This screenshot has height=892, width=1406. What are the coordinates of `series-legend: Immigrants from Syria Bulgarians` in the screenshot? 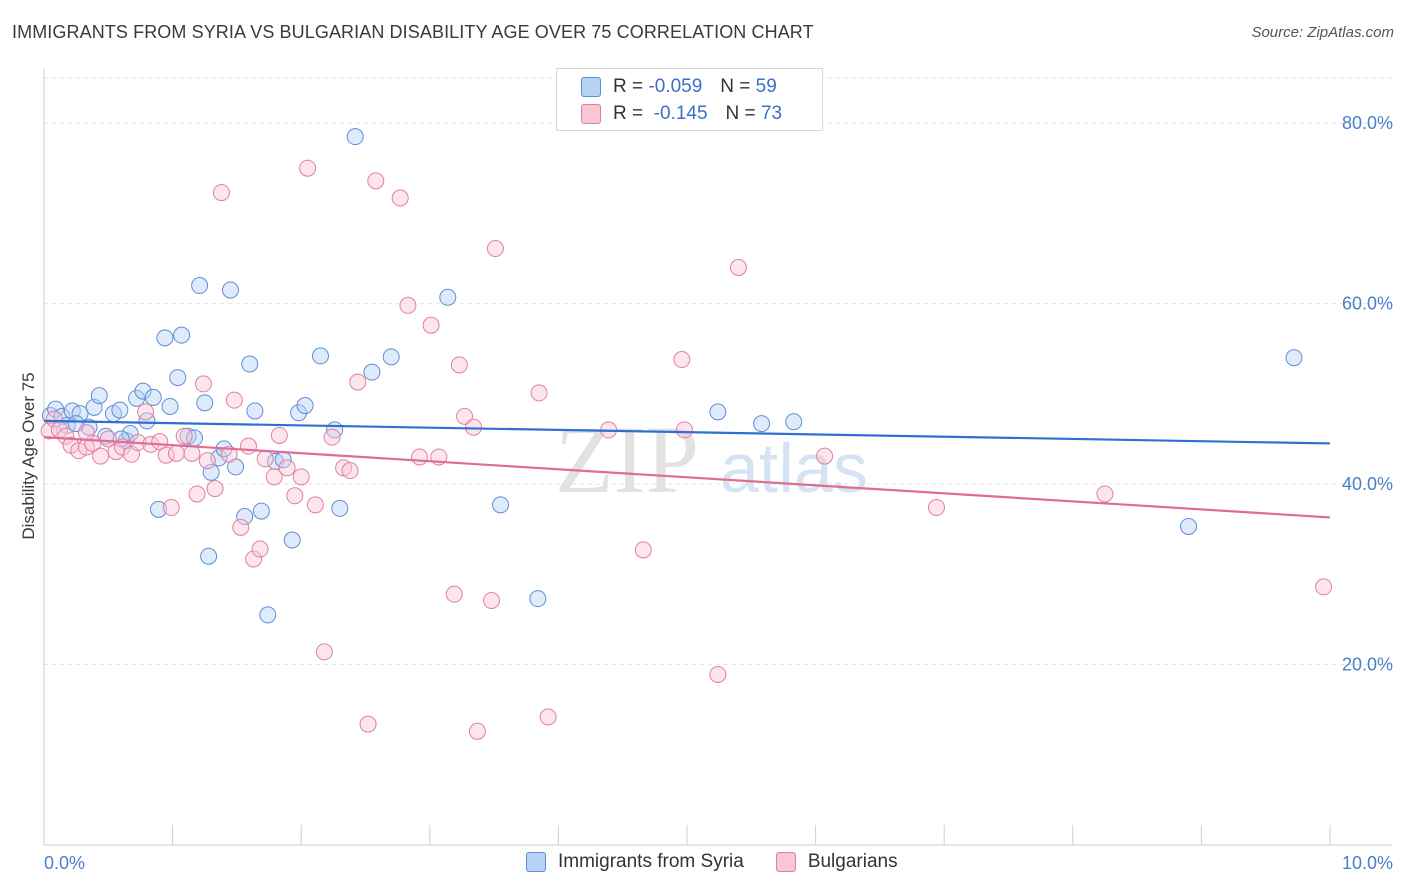 It's located at (728, 862).